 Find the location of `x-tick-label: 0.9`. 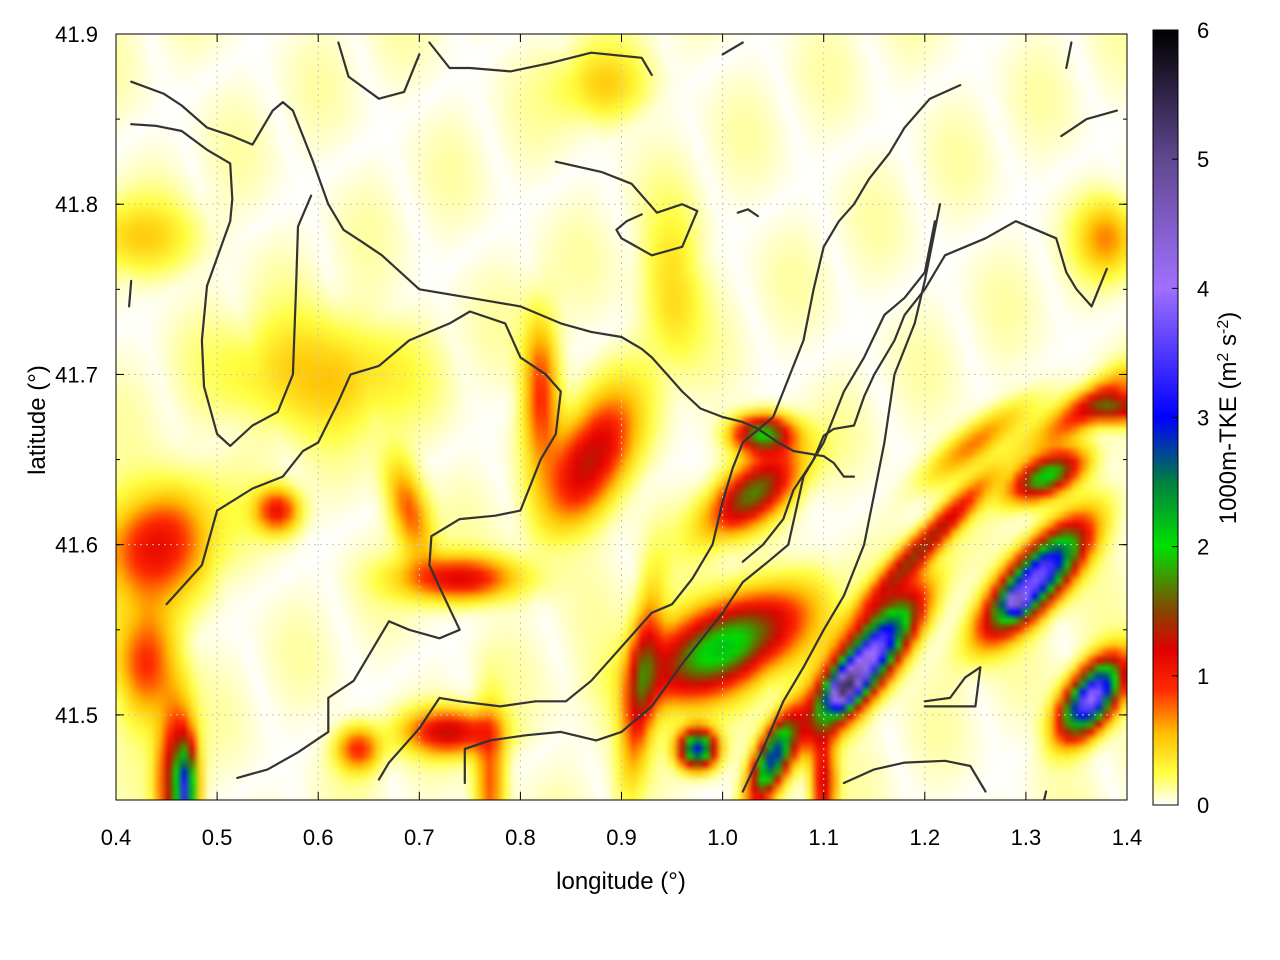

x-tick-label: 0.9 is located at coordinates (621, 837).